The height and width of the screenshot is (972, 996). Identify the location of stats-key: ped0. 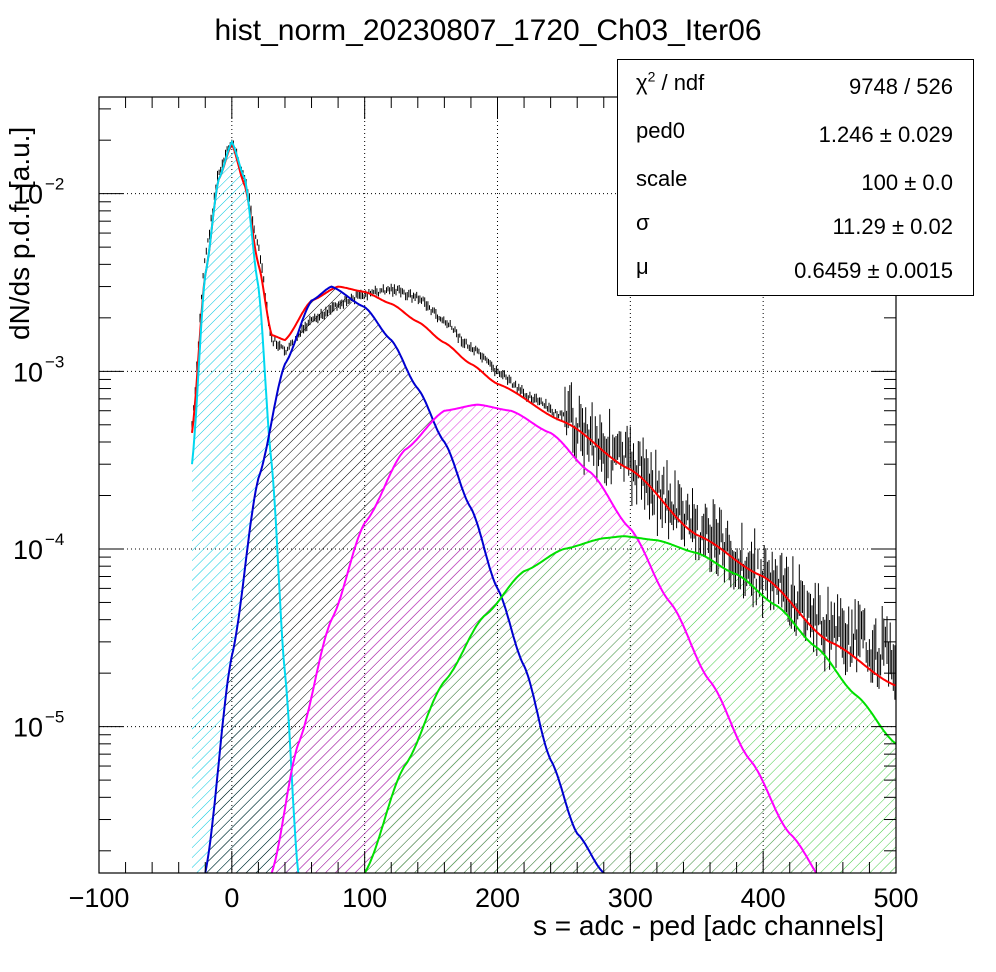
(660, 130).